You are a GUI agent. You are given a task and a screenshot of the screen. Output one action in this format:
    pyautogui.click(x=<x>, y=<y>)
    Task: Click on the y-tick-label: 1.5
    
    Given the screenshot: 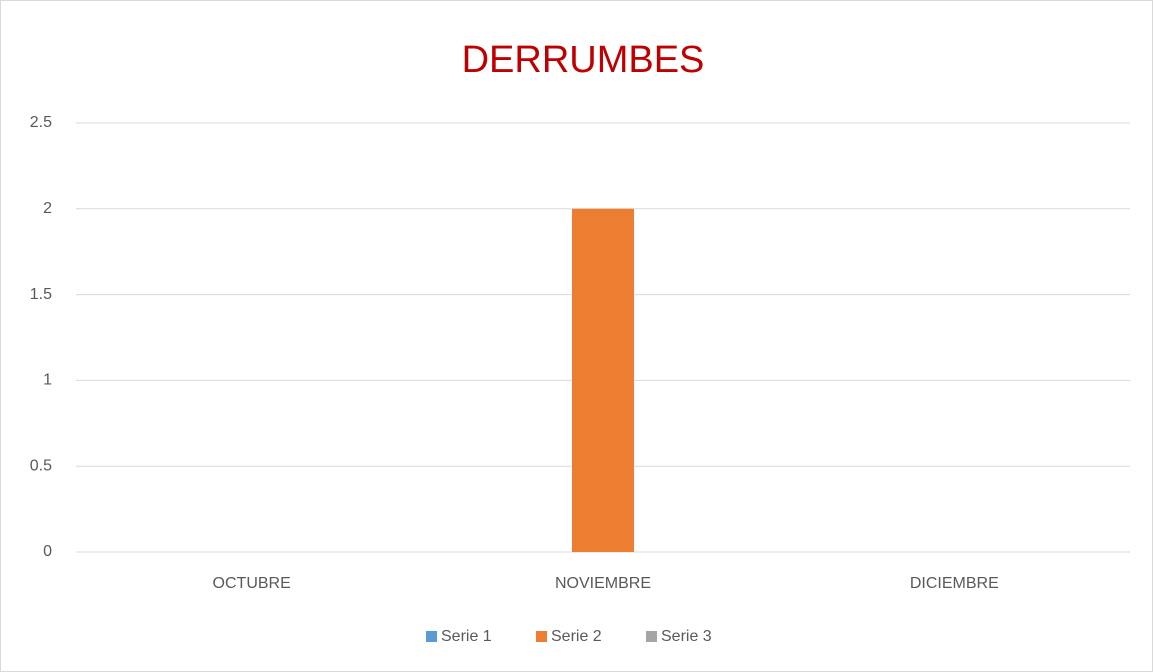 What is the action you would take?
    pyautogui.click(x=41, y=294)
    